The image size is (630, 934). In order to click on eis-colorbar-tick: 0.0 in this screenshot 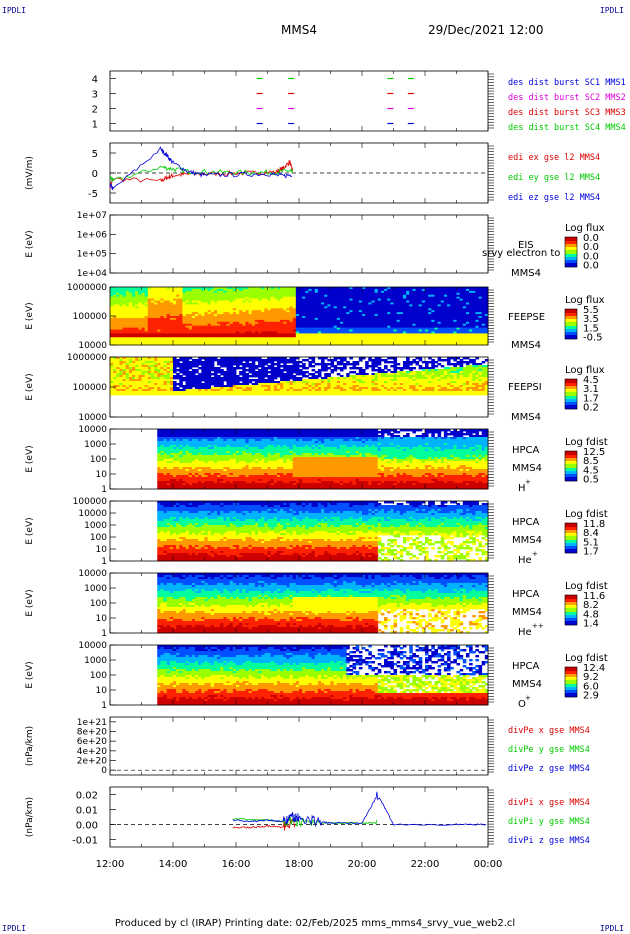, I will do `click(591, 238)`.